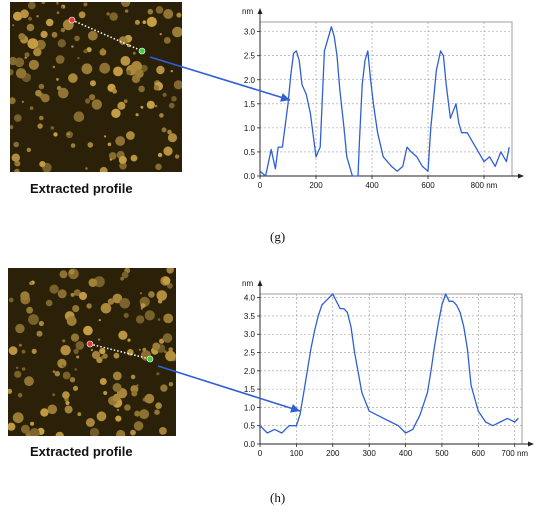  I want to click on y-axis-arrow, so click(260, 283).